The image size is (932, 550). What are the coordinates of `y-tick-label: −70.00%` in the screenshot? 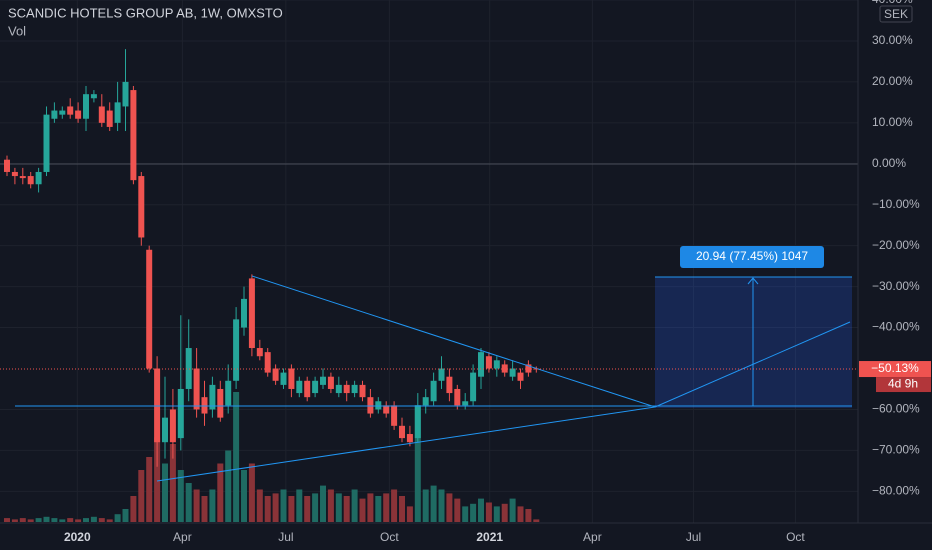 It's located at (896, 450).